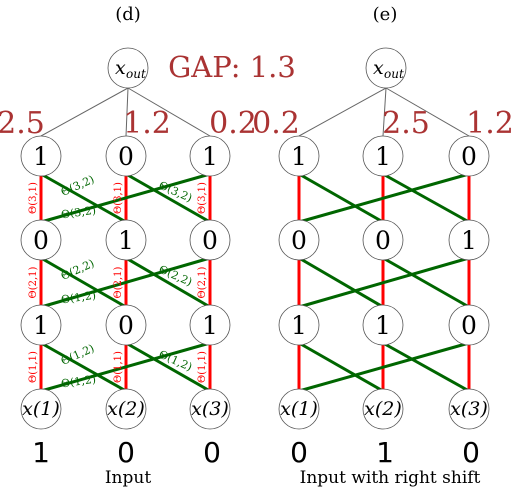 This screenshot has height=490, width=513. I want to click on input-value-e-1: 0, so click(299, 452).